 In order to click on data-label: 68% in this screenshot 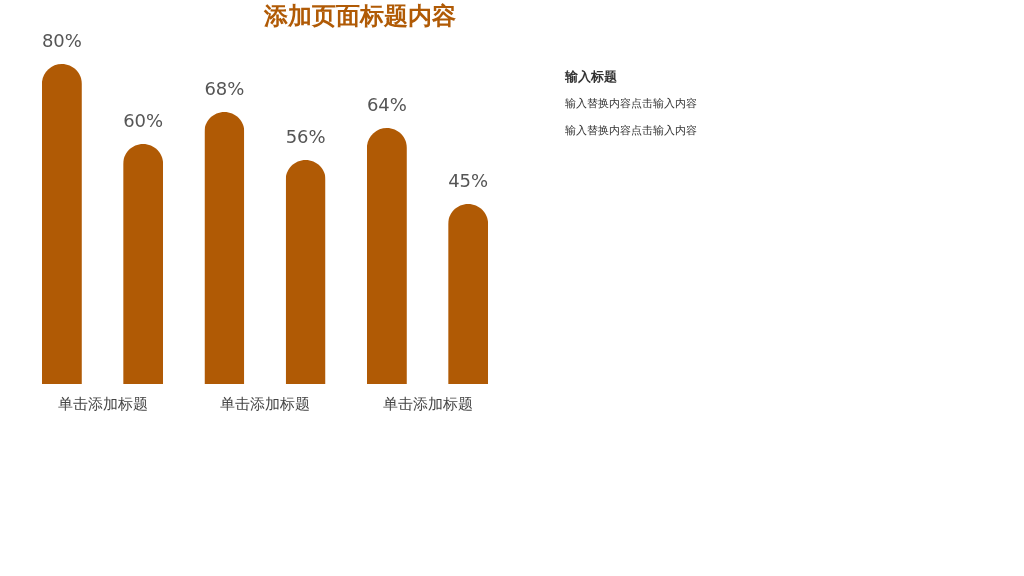, I will do `click(224, 88)`.